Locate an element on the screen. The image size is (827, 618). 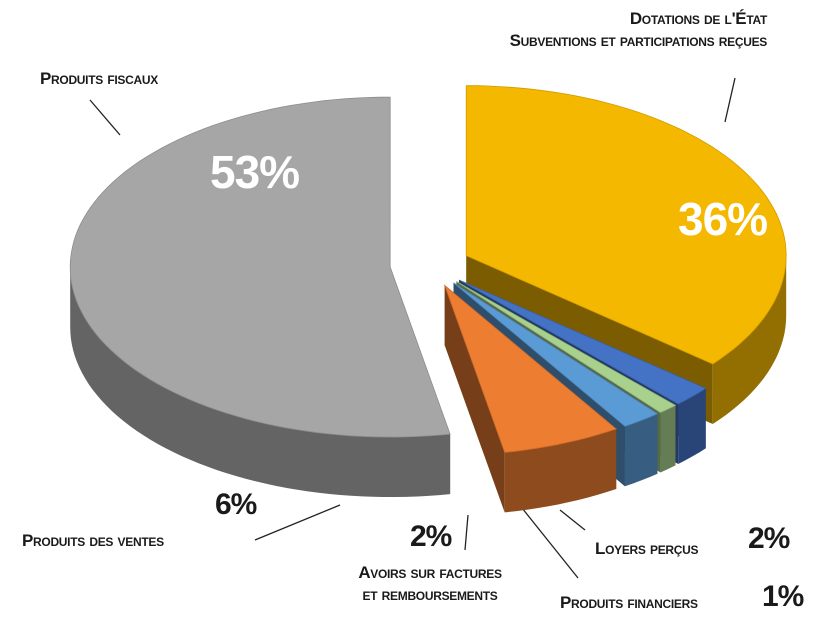
category-label: Produits des ventes is located at coordinates (93, 540).